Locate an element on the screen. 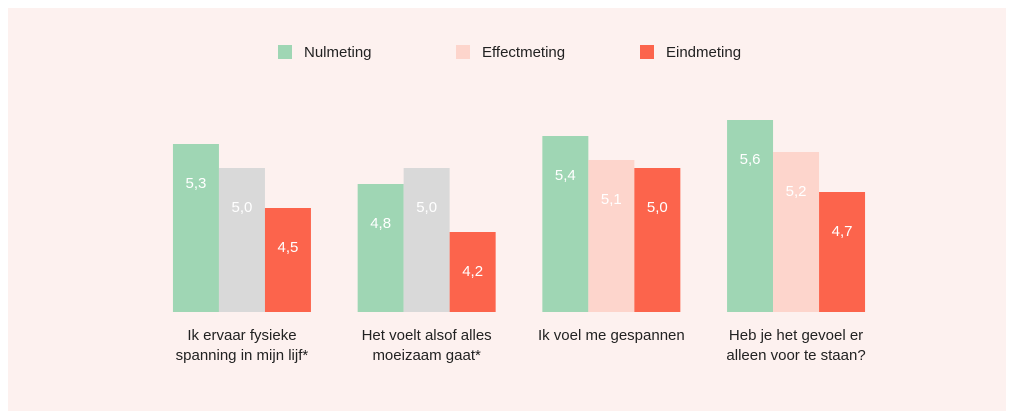  legend-label: Effectmeting is located at coordinates (523, 52).